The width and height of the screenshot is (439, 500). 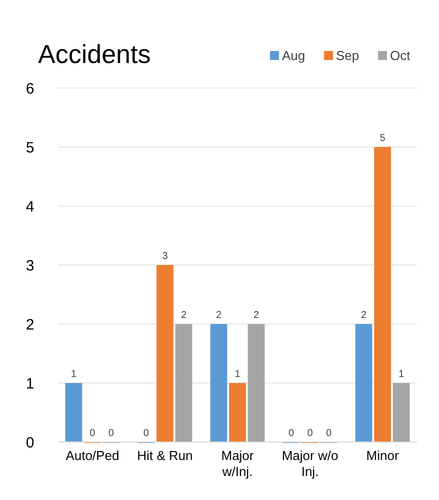 I want to click on y-tick-label: 1, so click(x=30, y=383).